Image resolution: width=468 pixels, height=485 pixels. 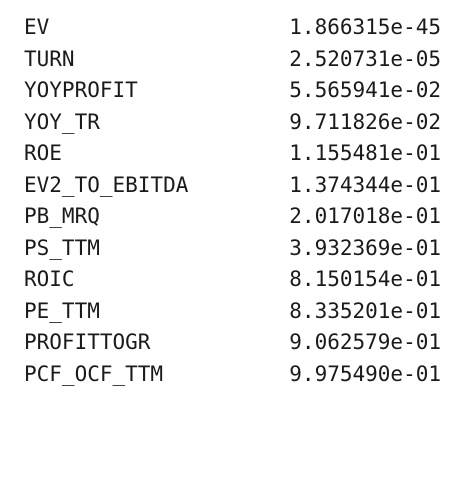 I want to click on row-value: 3.932369e-01, so click(x=365, y=247).